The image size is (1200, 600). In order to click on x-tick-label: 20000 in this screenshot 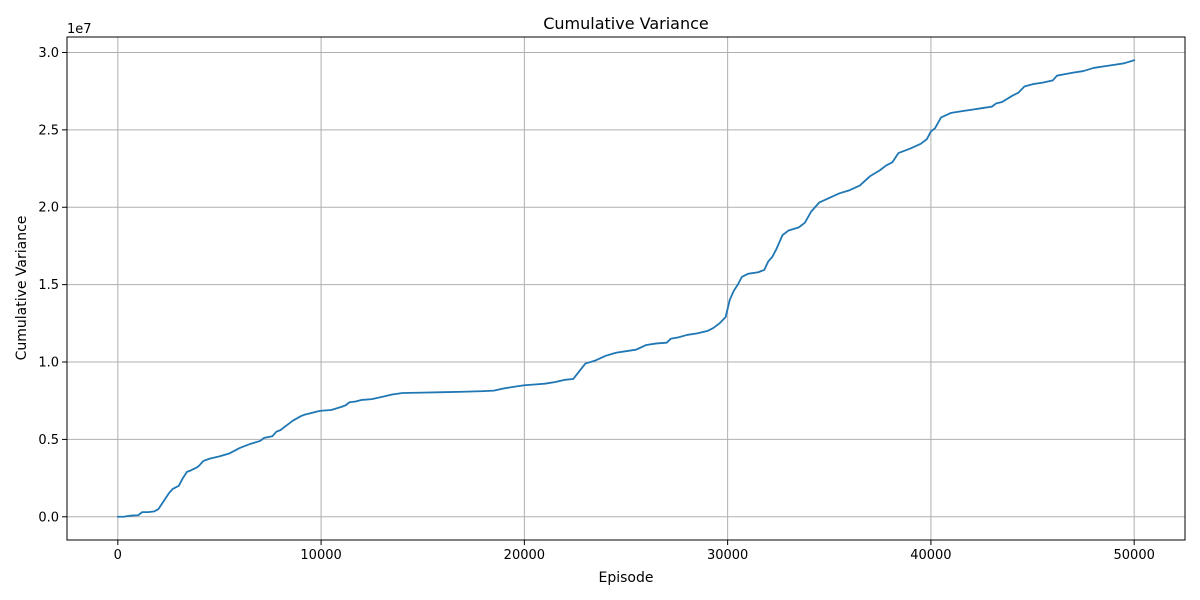, I will do `click(524, 555)`.